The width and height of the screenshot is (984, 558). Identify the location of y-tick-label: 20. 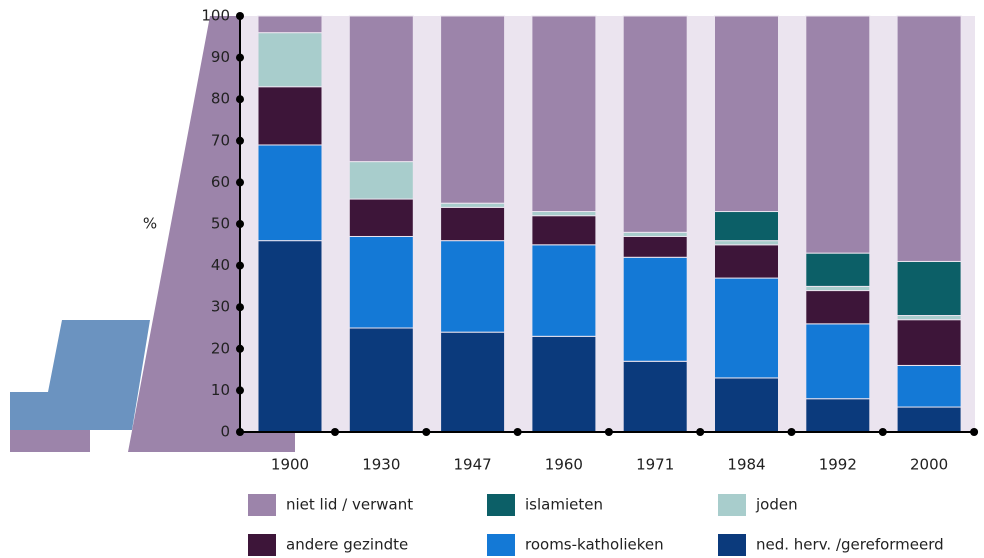
(220, 348).